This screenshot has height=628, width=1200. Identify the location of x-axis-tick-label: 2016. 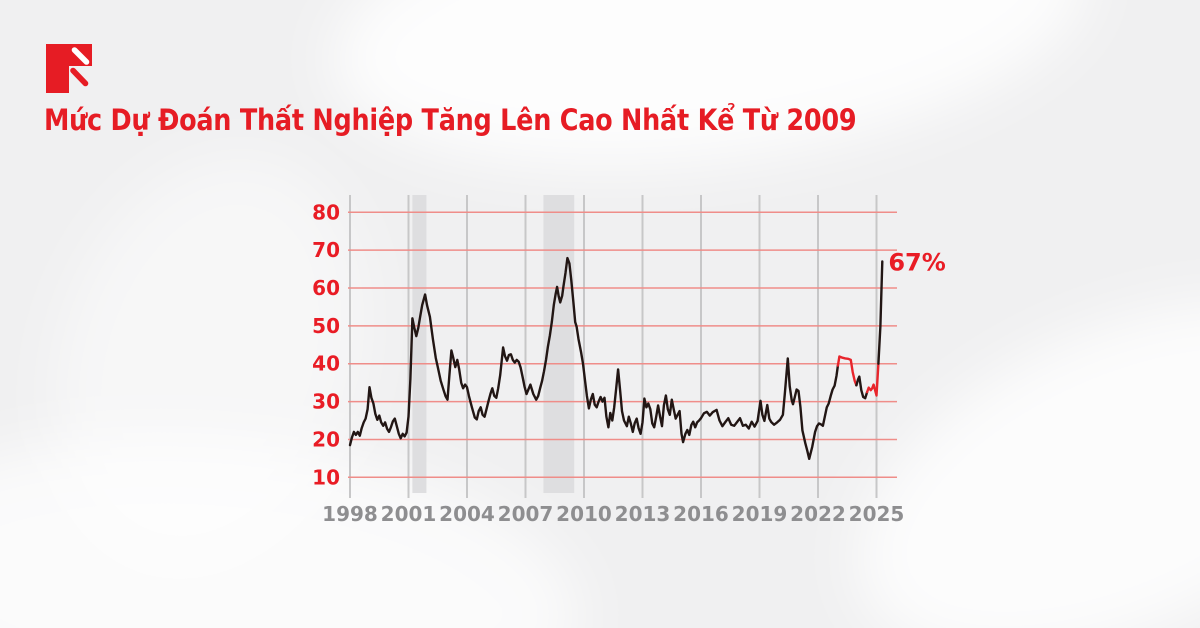
(701, 514).